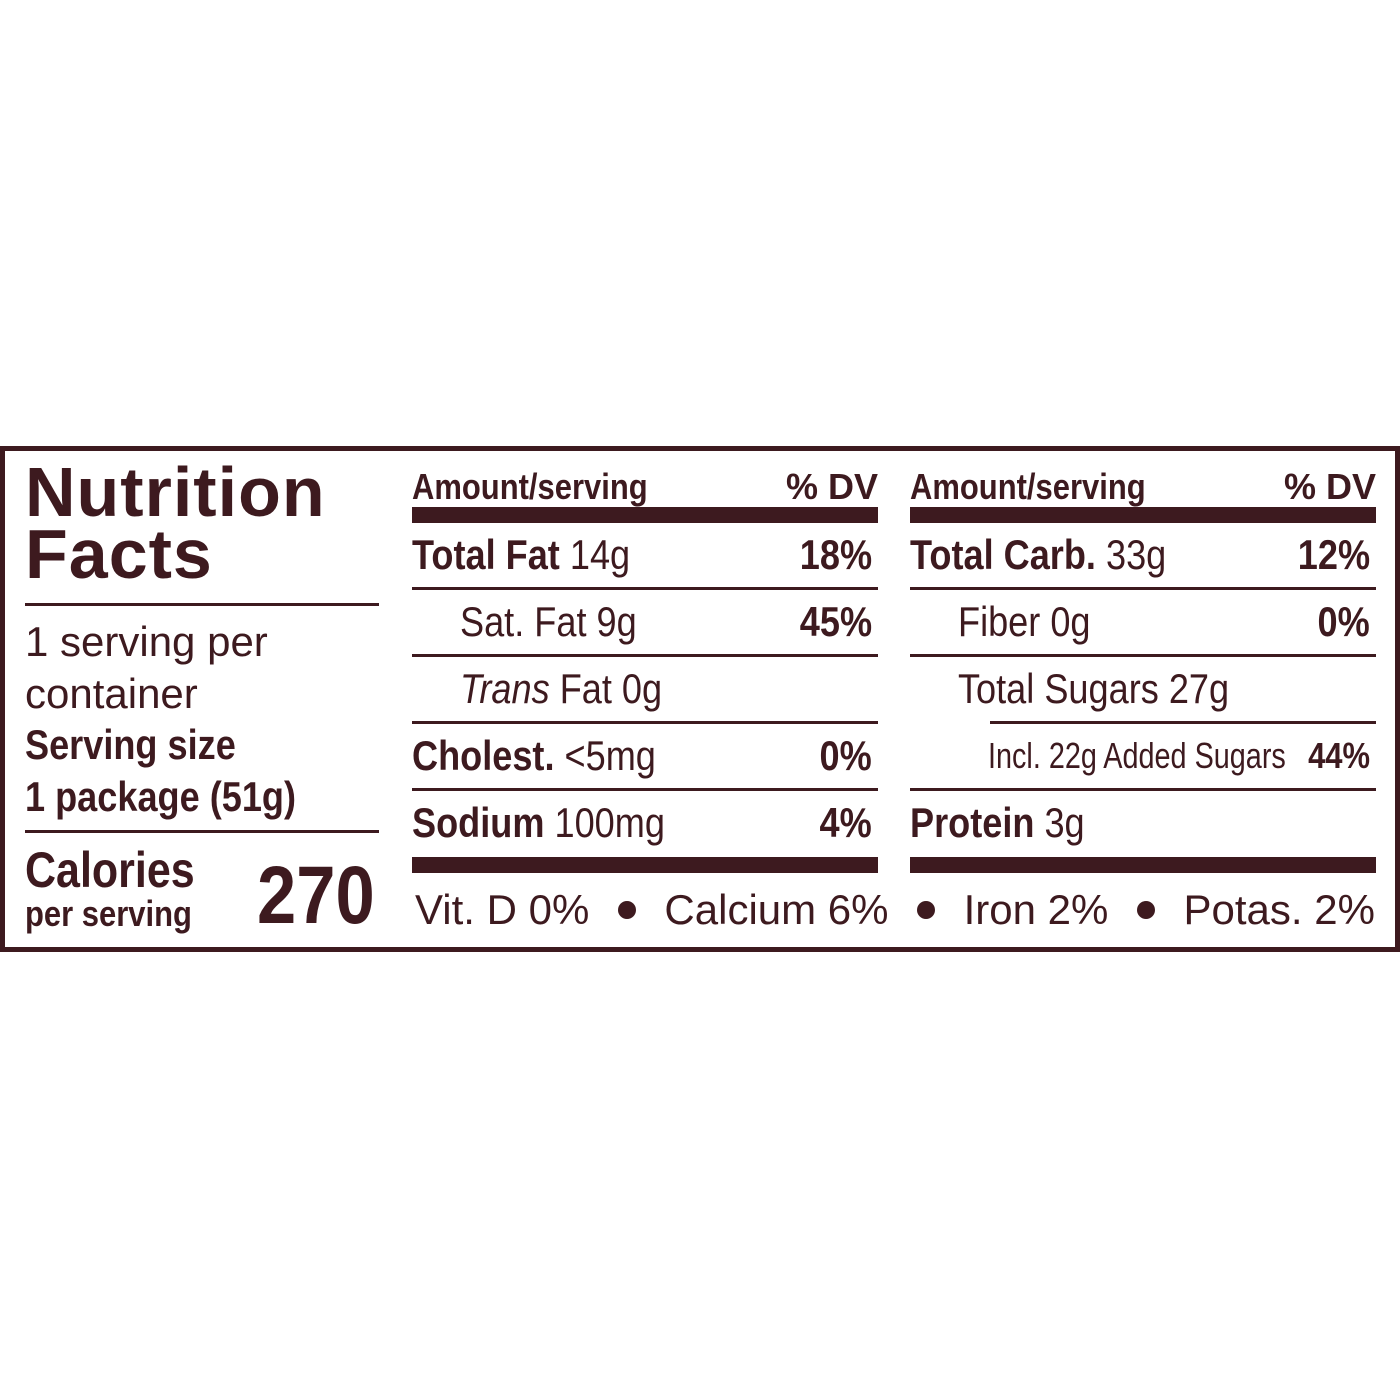 The width and height of the screenshot is (1400, 1400). I want to click on vitamin-d: Vit. D 0%, so click(502, 909).